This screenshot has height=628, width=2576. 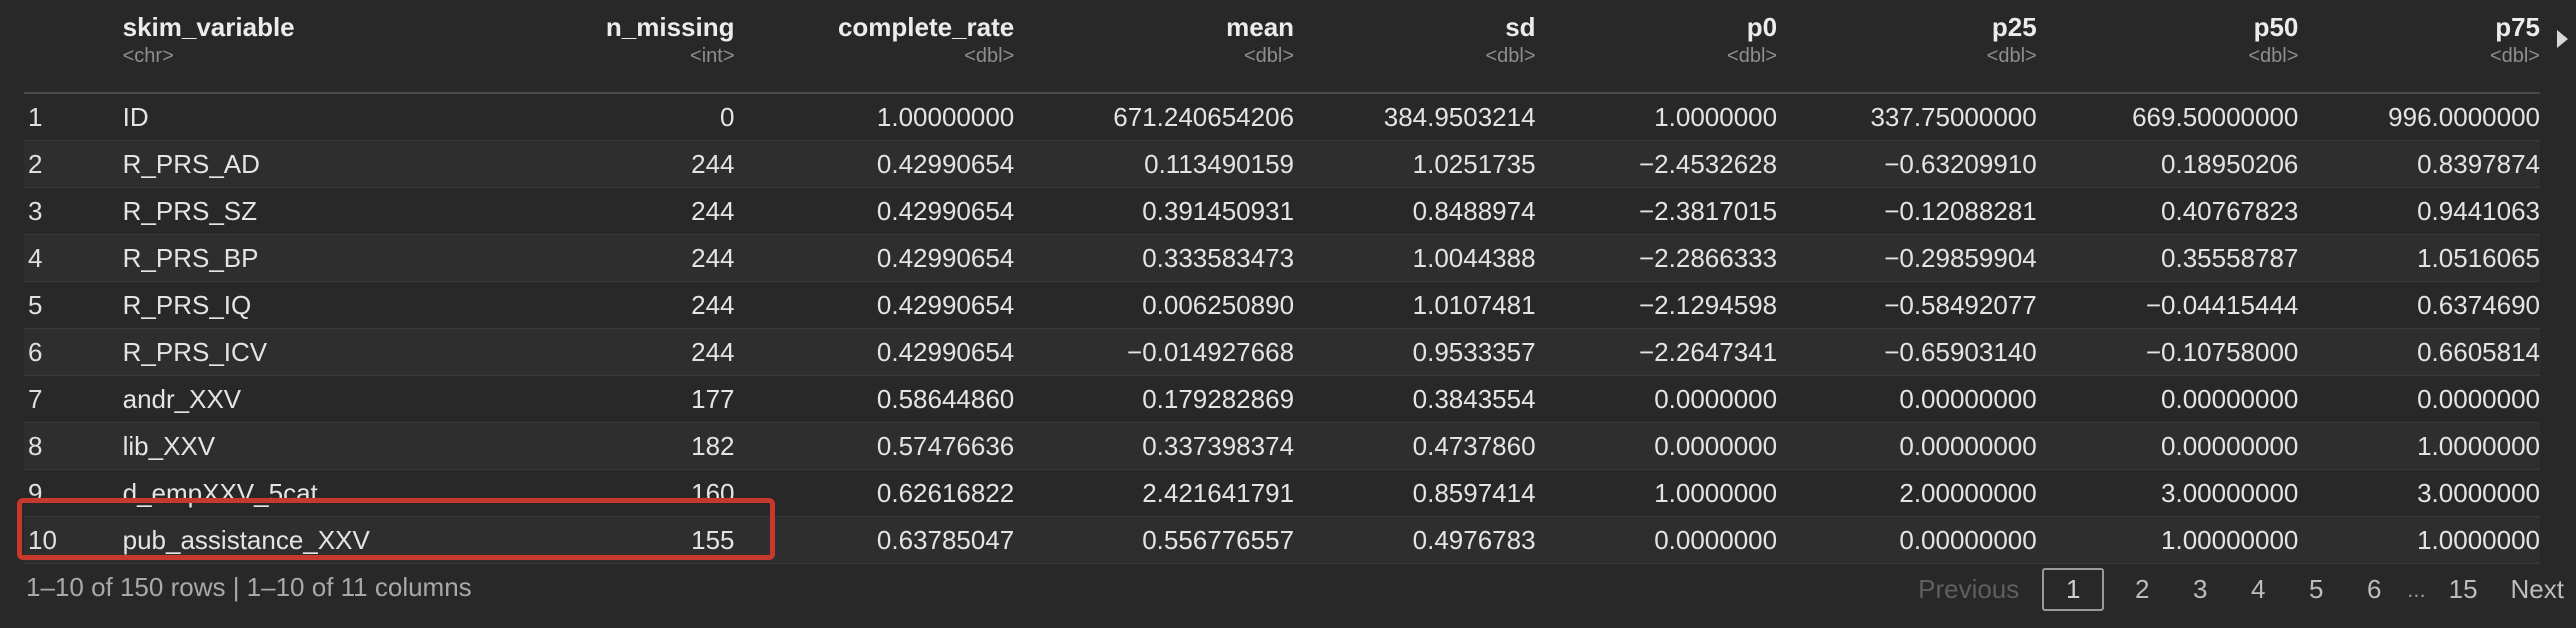 I want to click on cell-p50: −0.04415444, so click(x=2167, y=305).